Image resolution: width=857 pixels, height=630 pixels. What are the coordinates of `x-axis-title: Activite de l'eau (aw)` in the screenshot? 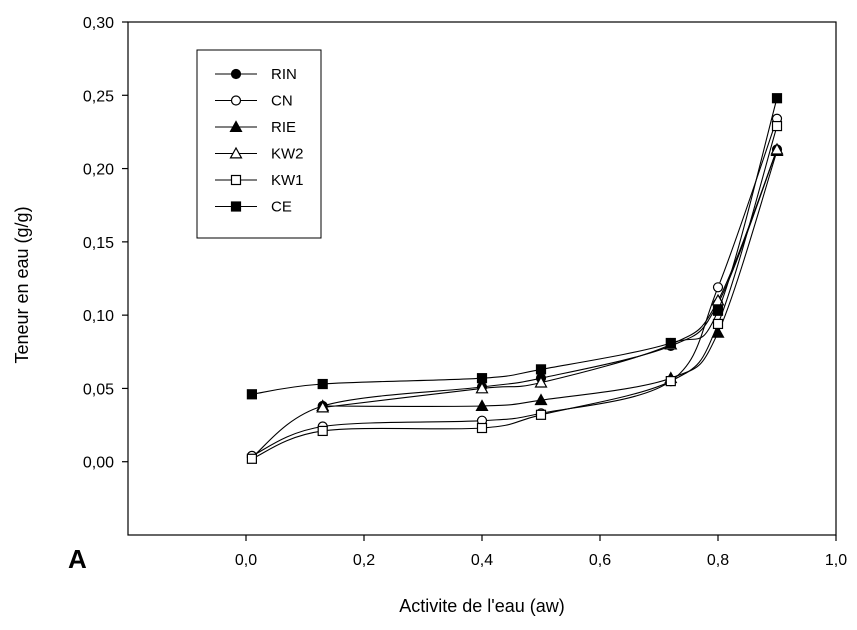 It's located at (482, 606).